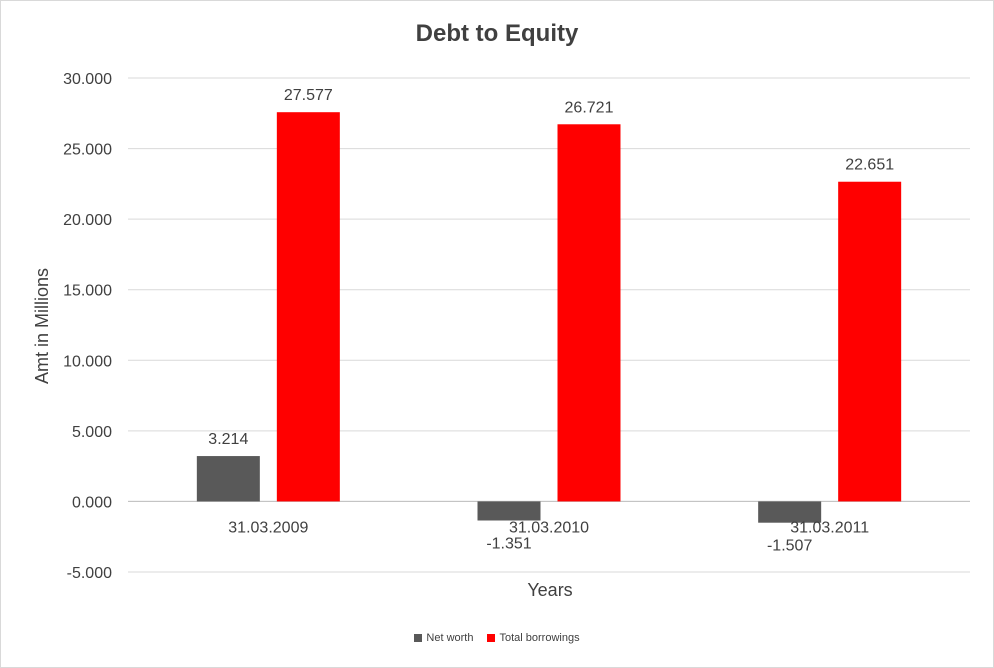 The width and height of the screenshot is (994, 668). I want to click on y-tick-label: -5.000, so click(89, 573).